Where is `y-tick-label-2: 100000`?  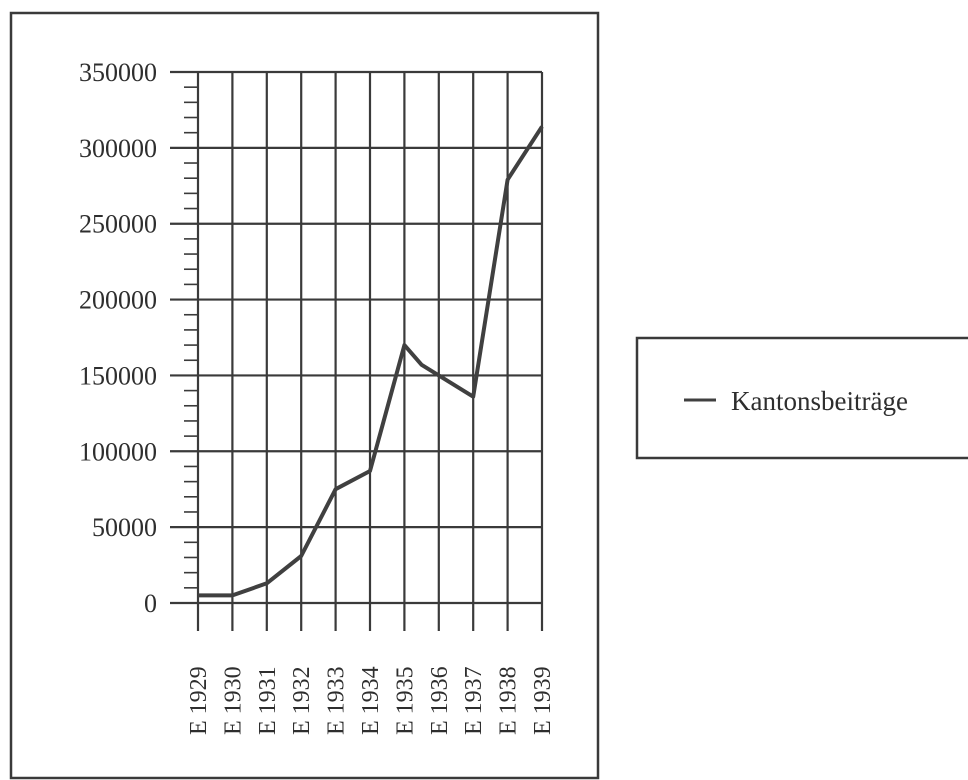 y-tick-label-2: 100000 is located at coordinates (118, 451).